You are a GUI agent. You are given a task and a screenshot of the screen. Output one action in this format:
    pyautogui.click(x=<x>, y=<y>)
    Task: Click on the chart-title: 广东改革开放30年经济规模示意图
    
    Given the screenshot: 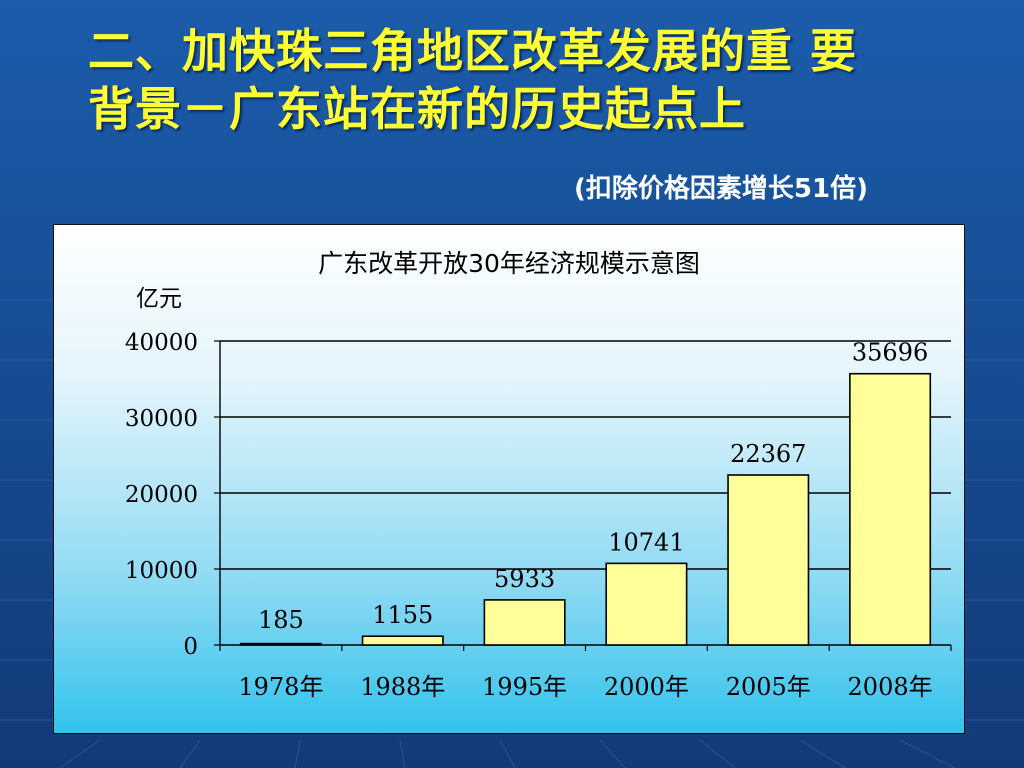 What is the action you would take?
    pyautogui.click(x=509, y=263)
    